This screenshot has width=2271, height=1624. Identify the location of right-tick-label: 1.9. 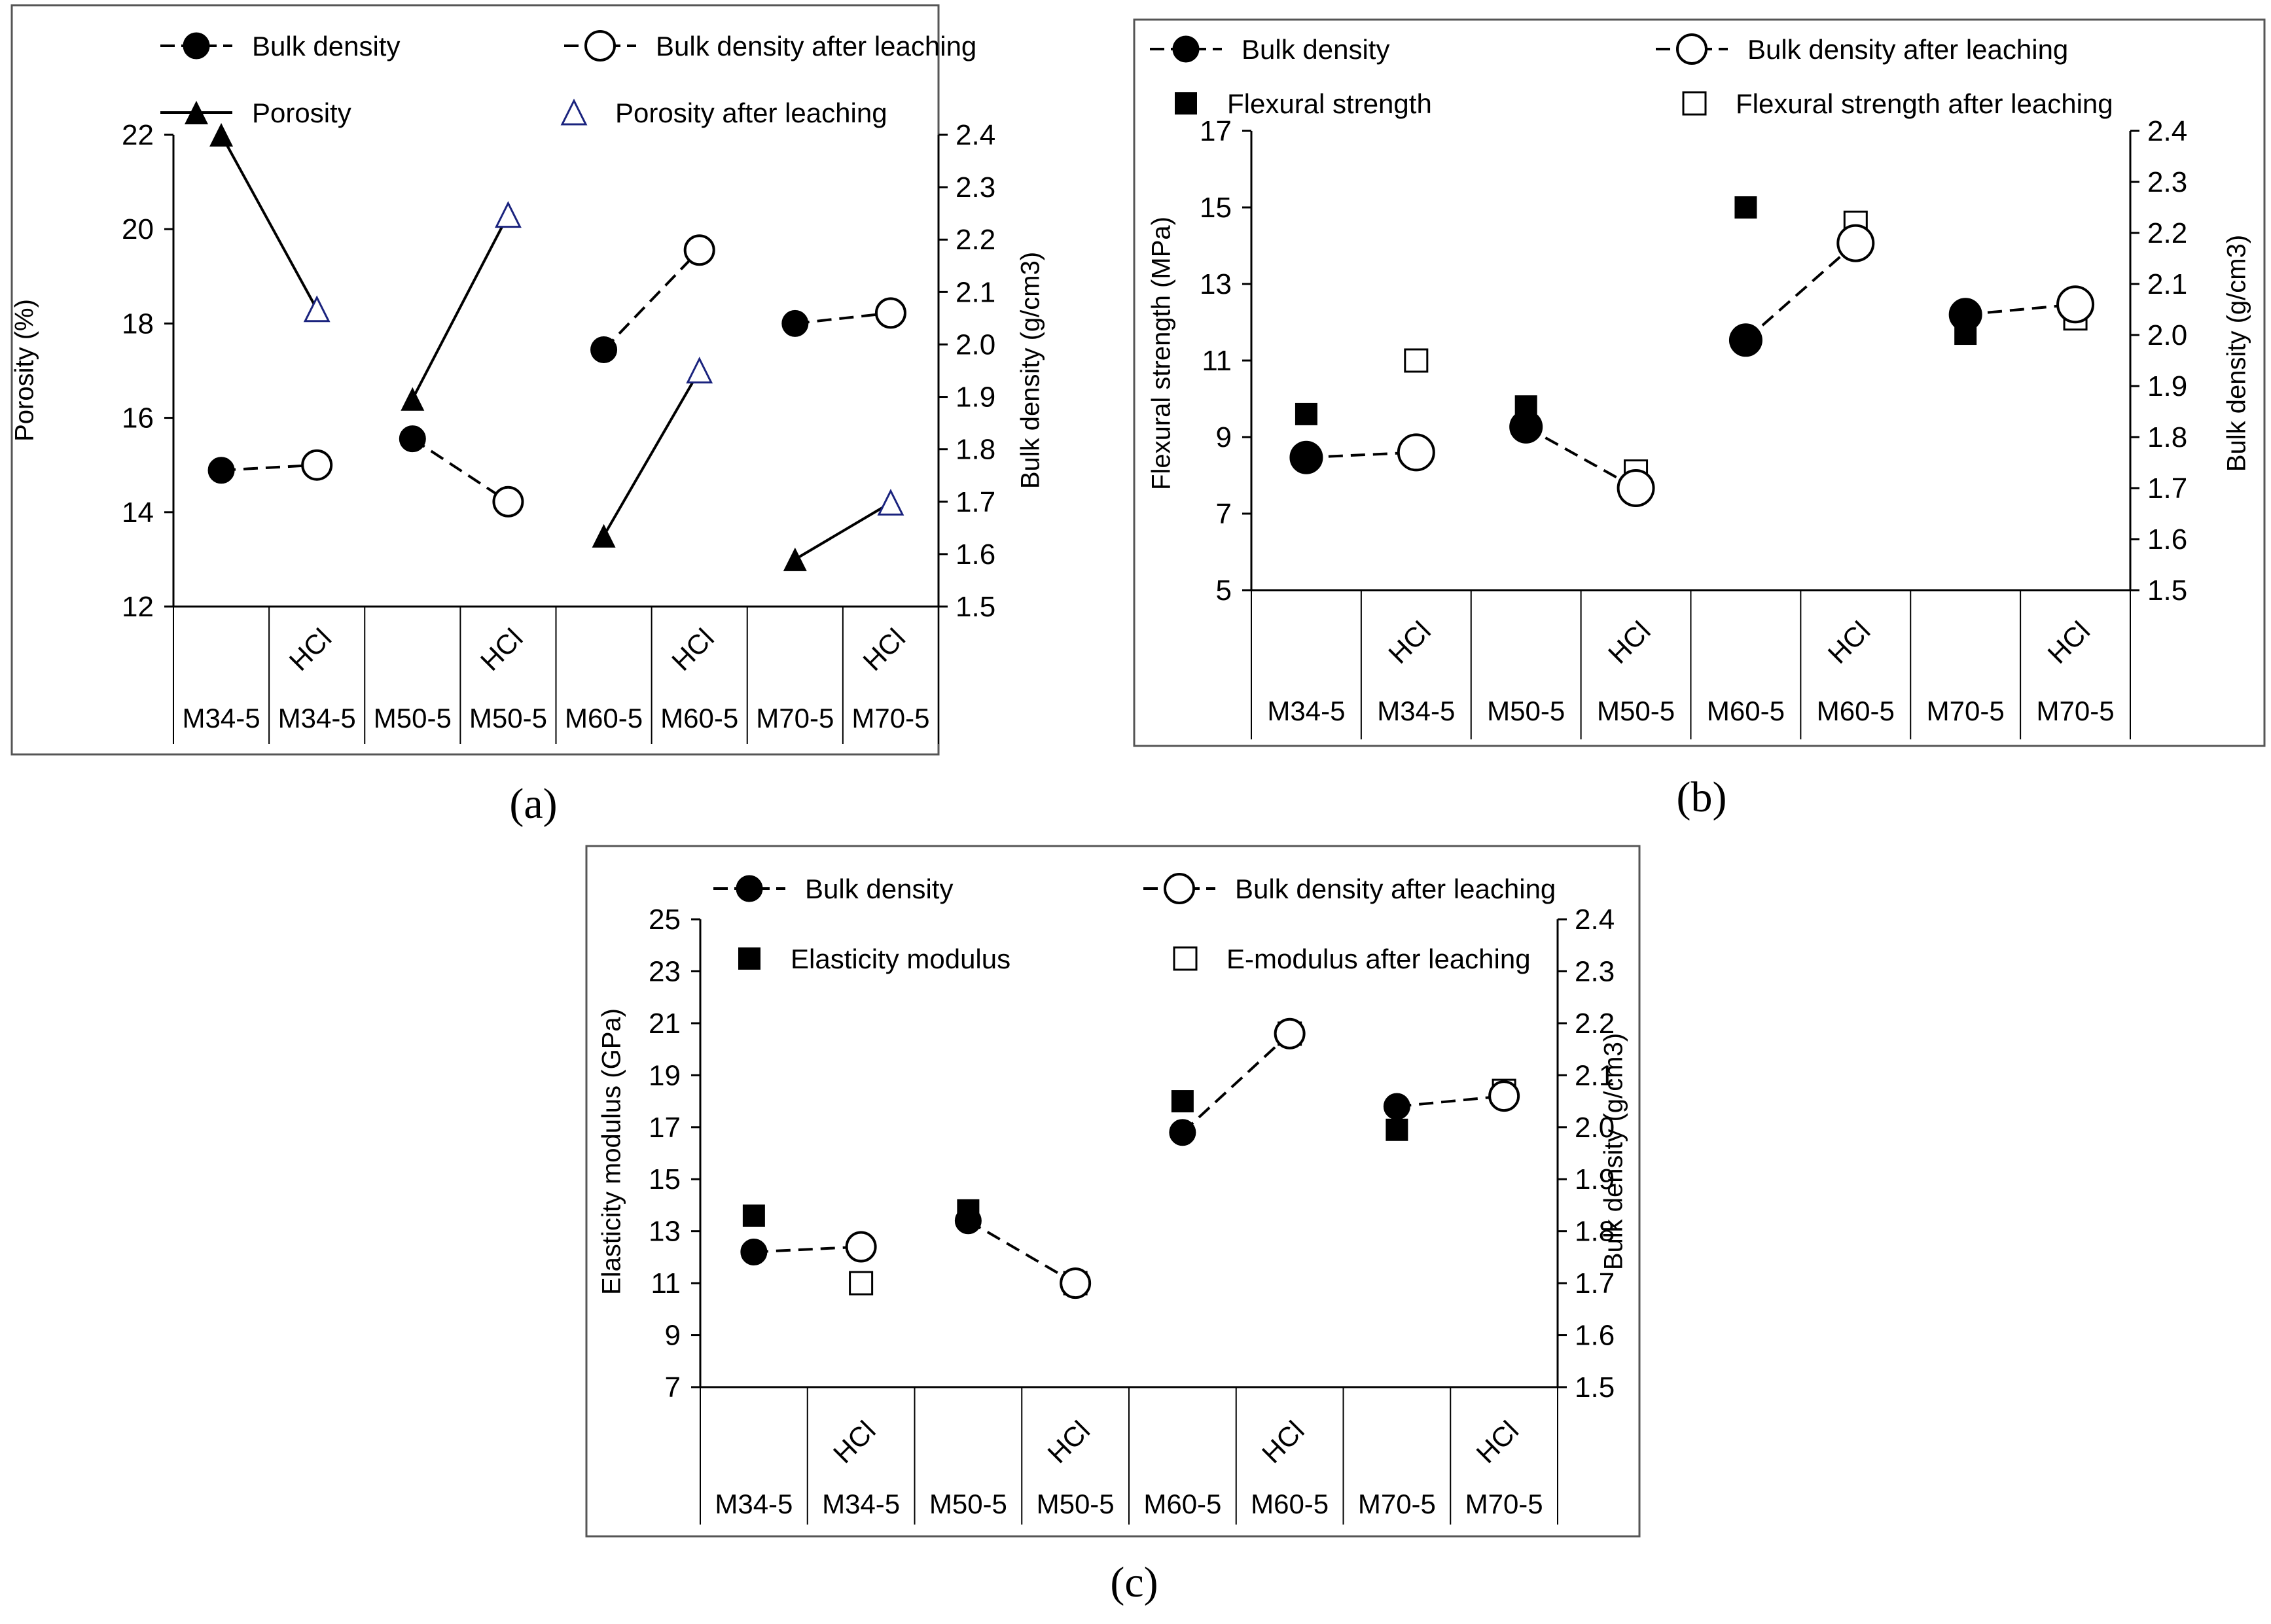
(1595, 1179).